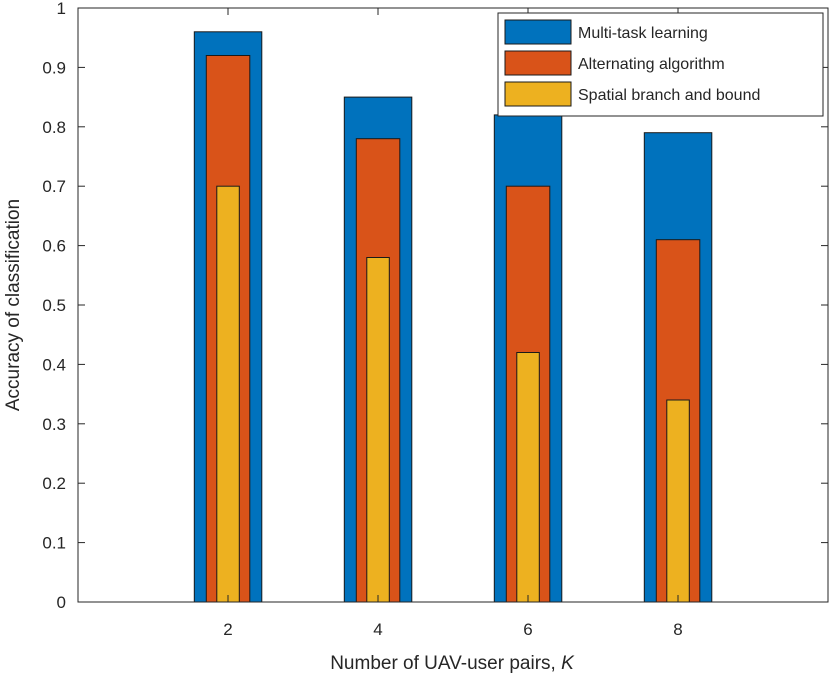 This screenshot has width=830, height=678. What do you see at coordinates (54, 67) in the screenshot?
I see `y-tick-label: 0.9` at bounding box center [54, 67].